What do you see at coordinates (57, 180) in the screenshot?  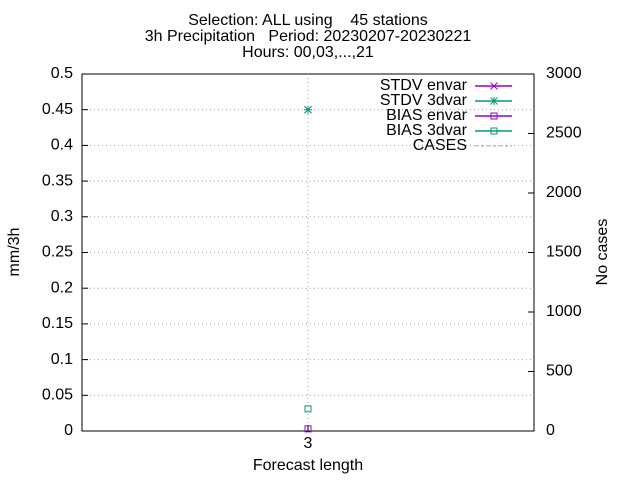 I see `y-tick-label: 0.35` at bounding box center [57, 180].